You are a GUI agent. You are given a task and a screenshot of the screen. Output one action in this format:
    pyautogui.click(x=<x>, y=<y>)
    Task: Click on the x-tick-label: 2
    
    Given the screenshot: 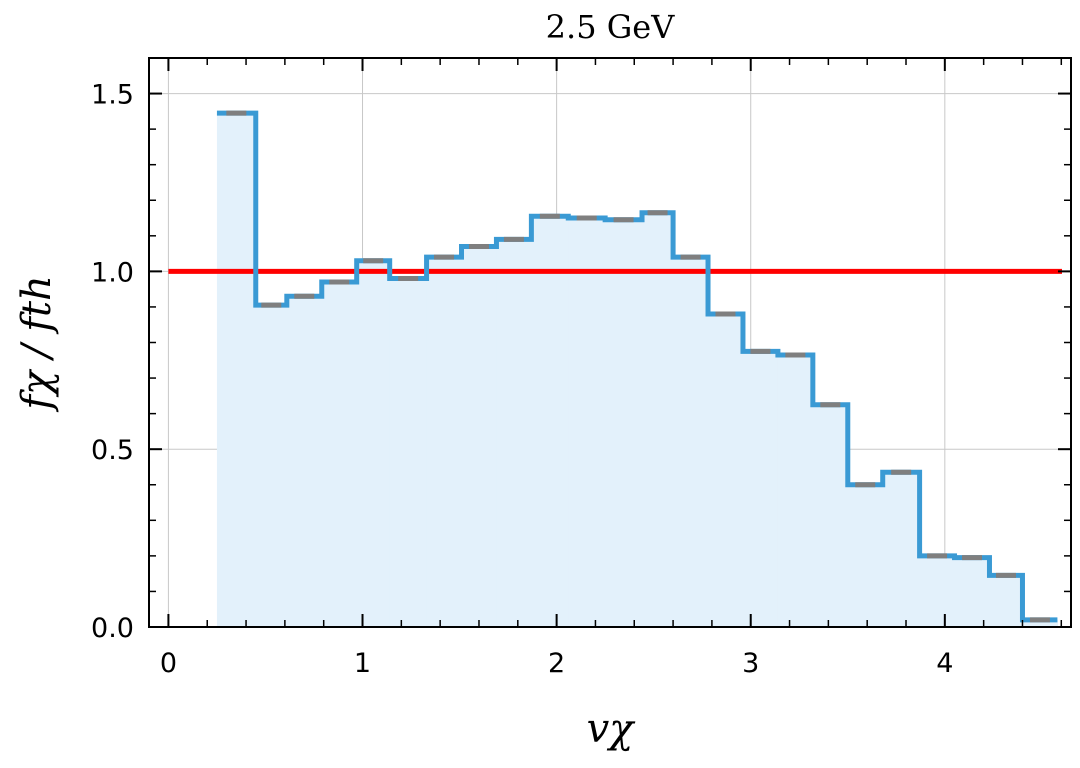 What is the action you would take?
    pyautogui.click(x=556, y=663)
    